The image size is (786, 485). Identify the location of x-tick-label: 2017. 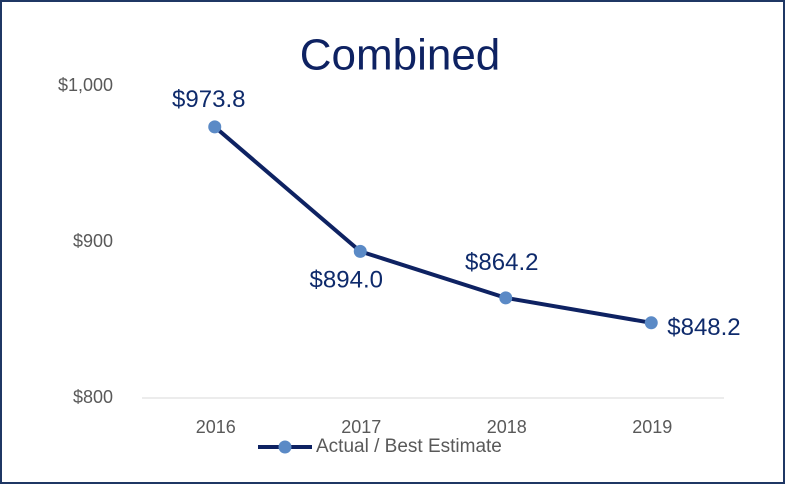
(361, 427).